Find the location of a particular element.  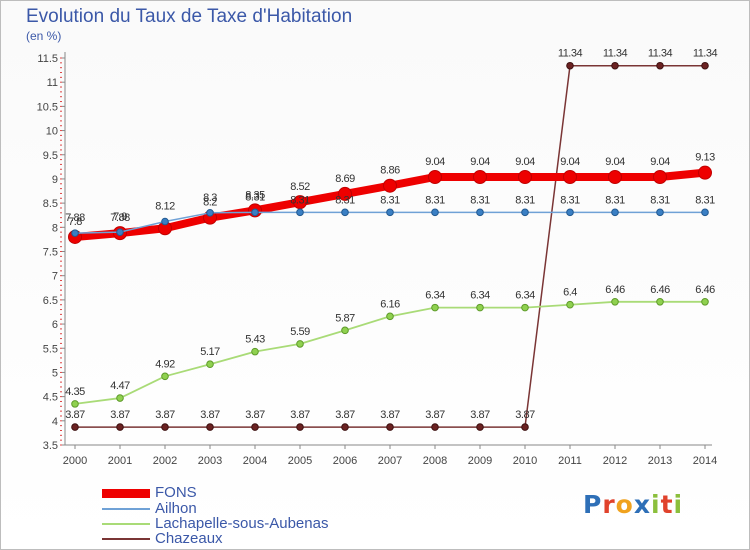

legend-label-lachapelle: Lachapelle-sous-Aubenas is located at coordinates (242, 523).